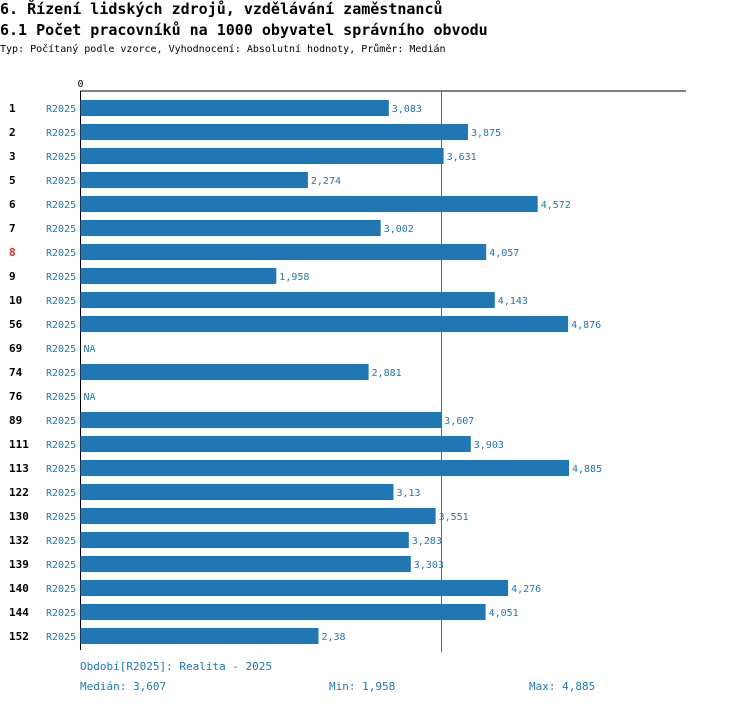  Describe the element at coordinates (176, 666) in the screenshot. I see `footer-period: Období[R2025]: Realita - 2025` at that location.